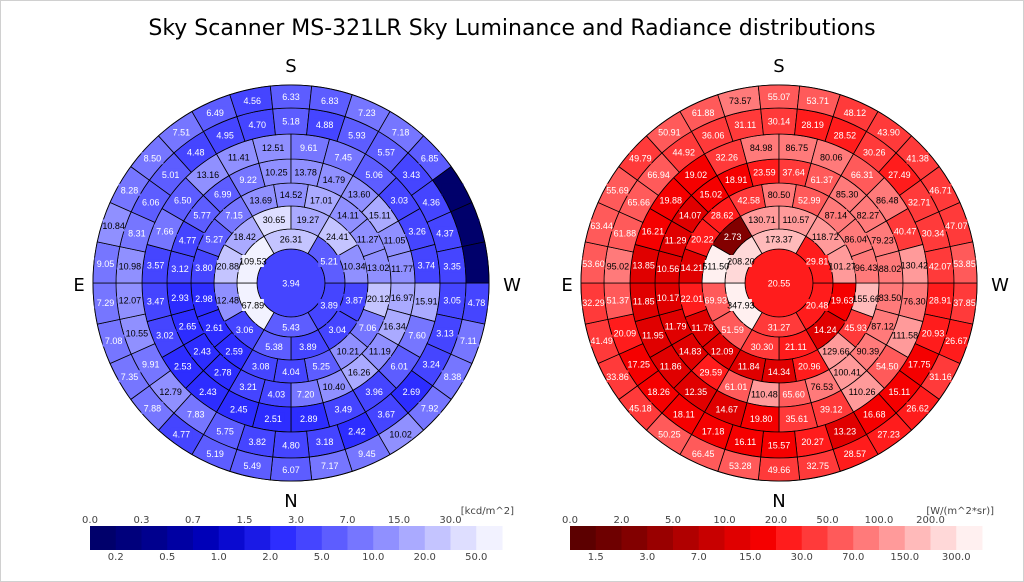 This screenshot has width=1024, height=582. I want to click on value-label: 19.02, so click(696, 175).